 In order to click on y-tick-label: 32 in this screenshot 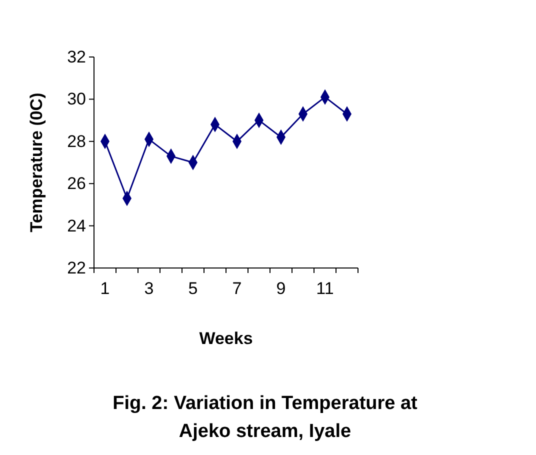, I will do `click(76, 56)`.